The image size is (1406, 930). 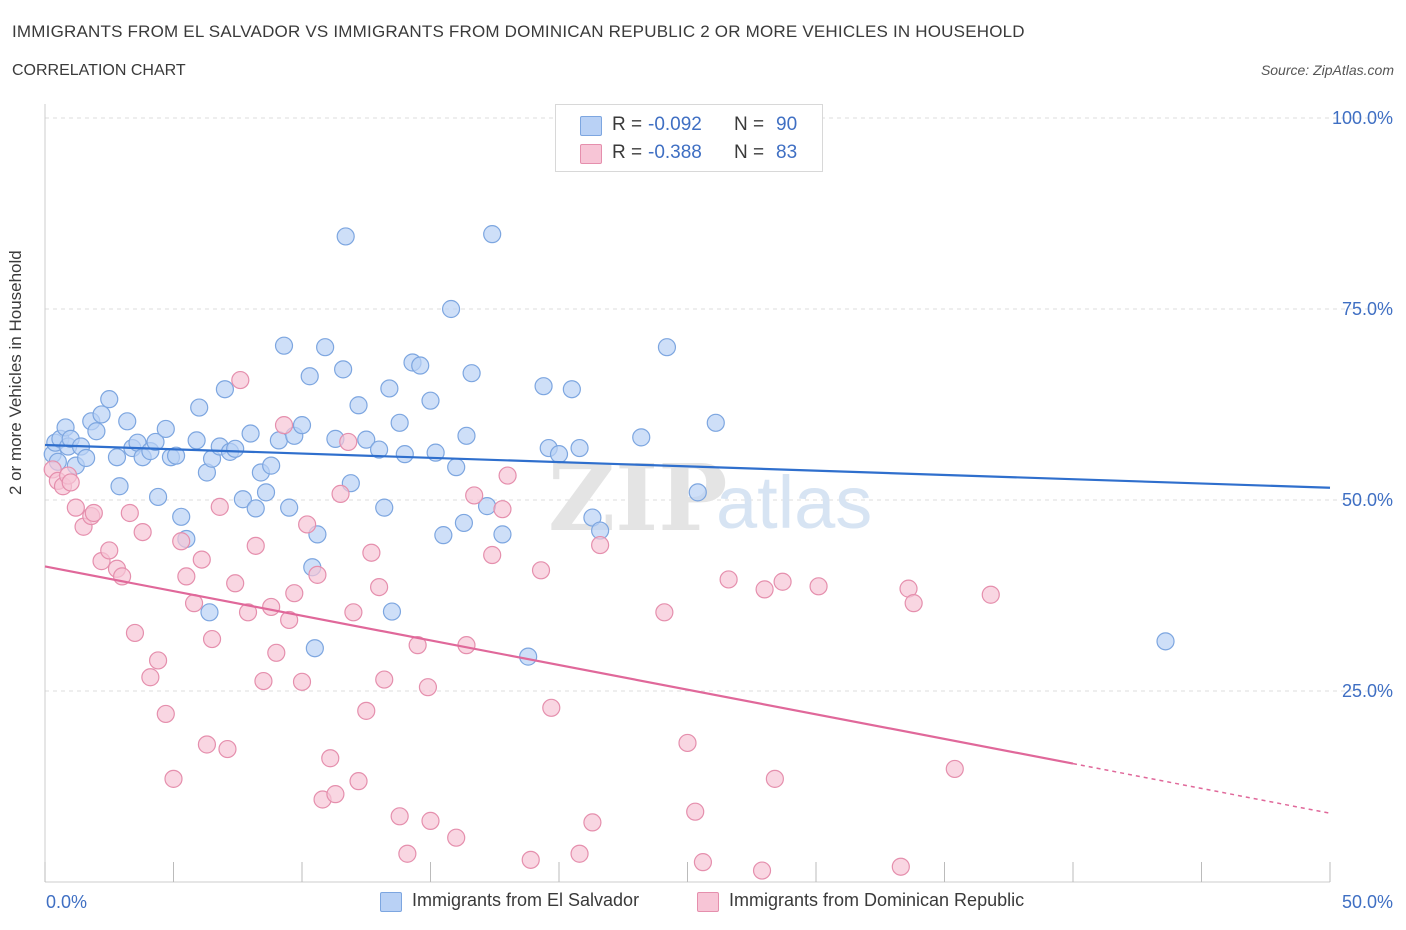 I want to click on n-value: 90, so click(x=787, y=124).